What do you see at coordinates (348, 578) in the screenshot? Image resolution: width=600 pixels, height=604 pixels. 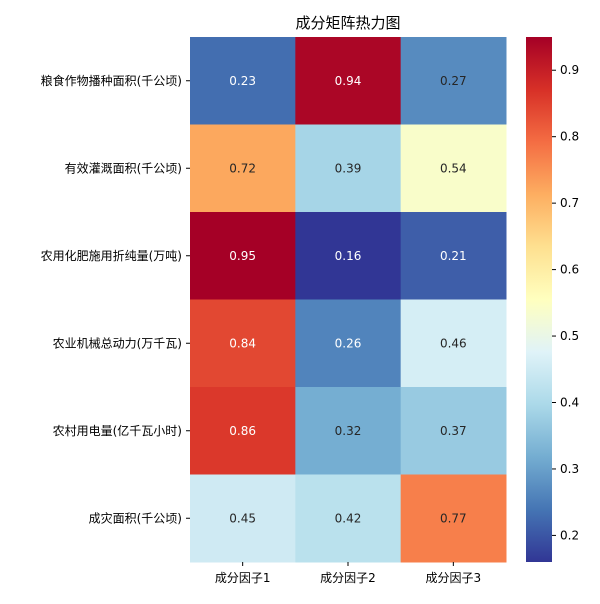 I see `column-label: 成分因子2` at bounding box center [348, 578].